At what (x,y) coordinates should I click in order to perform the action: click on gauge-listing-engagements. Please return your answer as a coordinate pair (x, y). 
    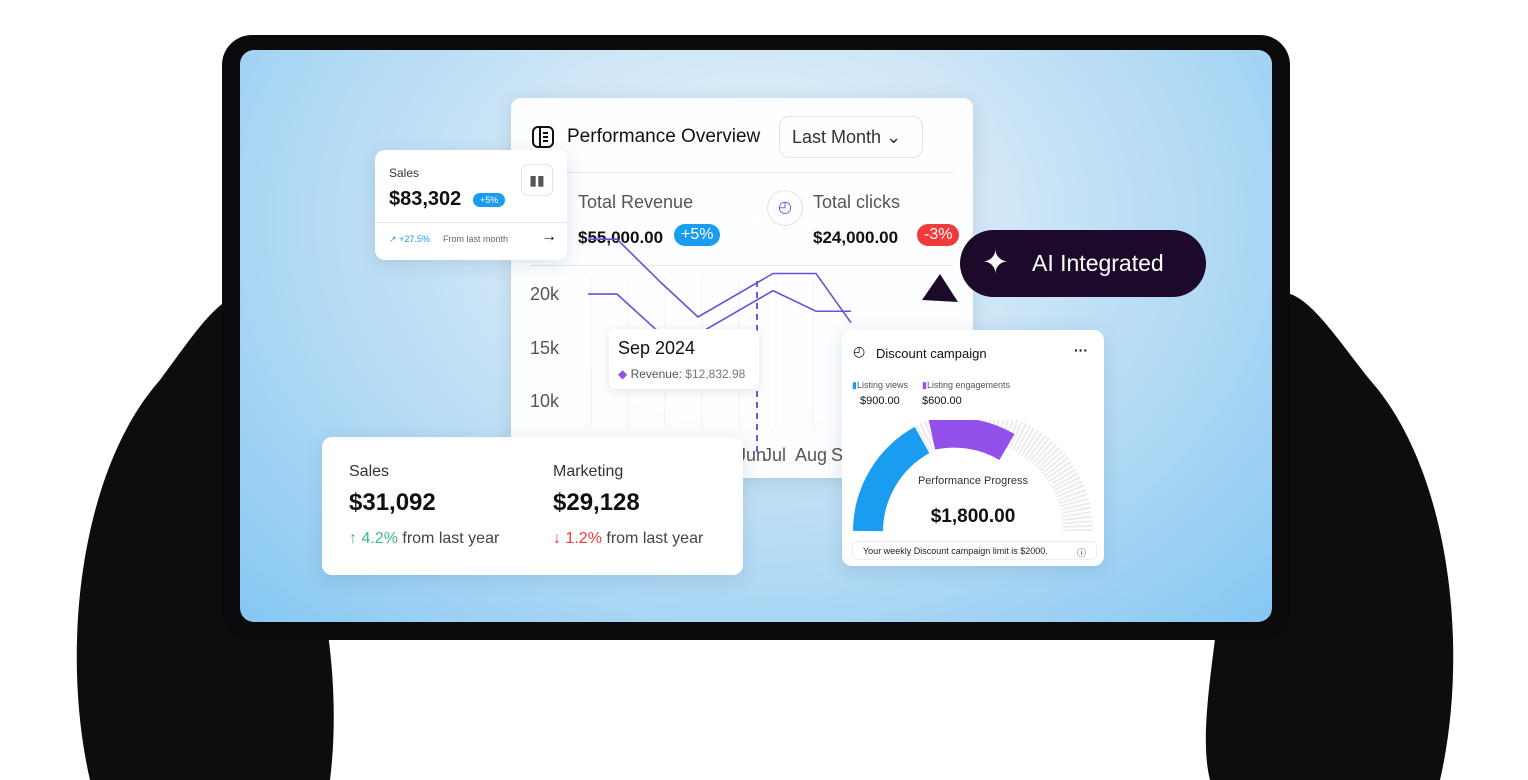
    Looking at the image, I should click on (971, 440).